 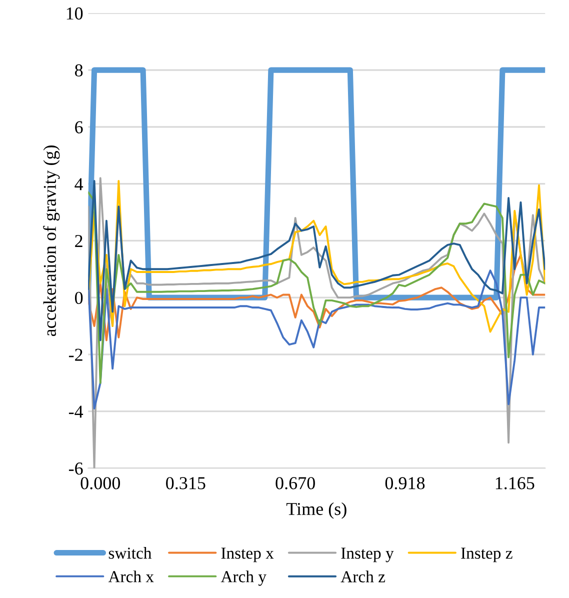 What do you see at coordinates (100, 483) in the screenshot?
I see `x-tick-label: 0.000` at bounding box center [100, 483].